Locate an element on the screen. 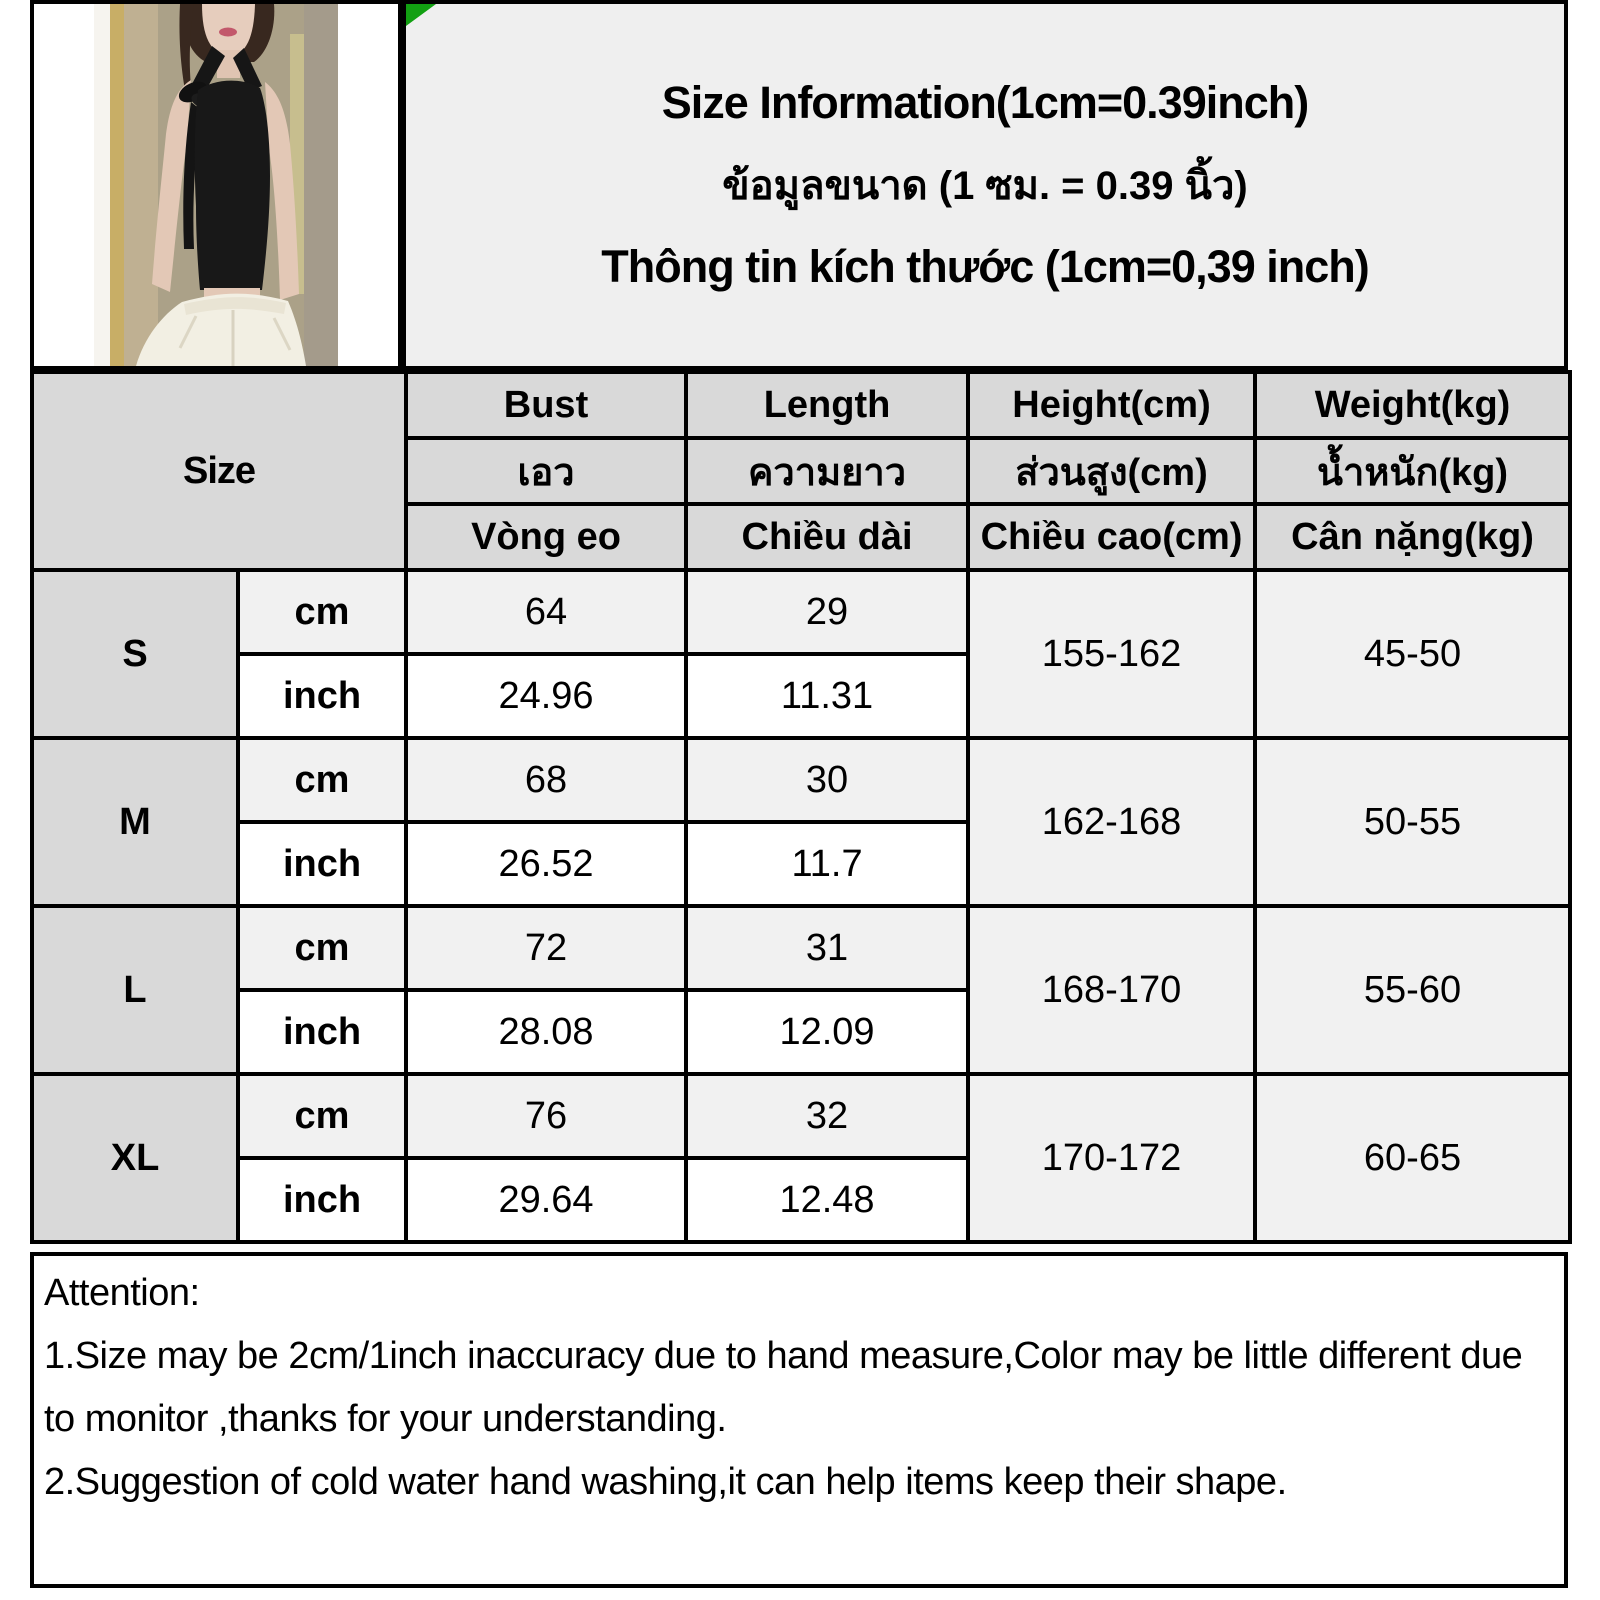  height-m: 162-168 is located at coordinates (1112, 822).